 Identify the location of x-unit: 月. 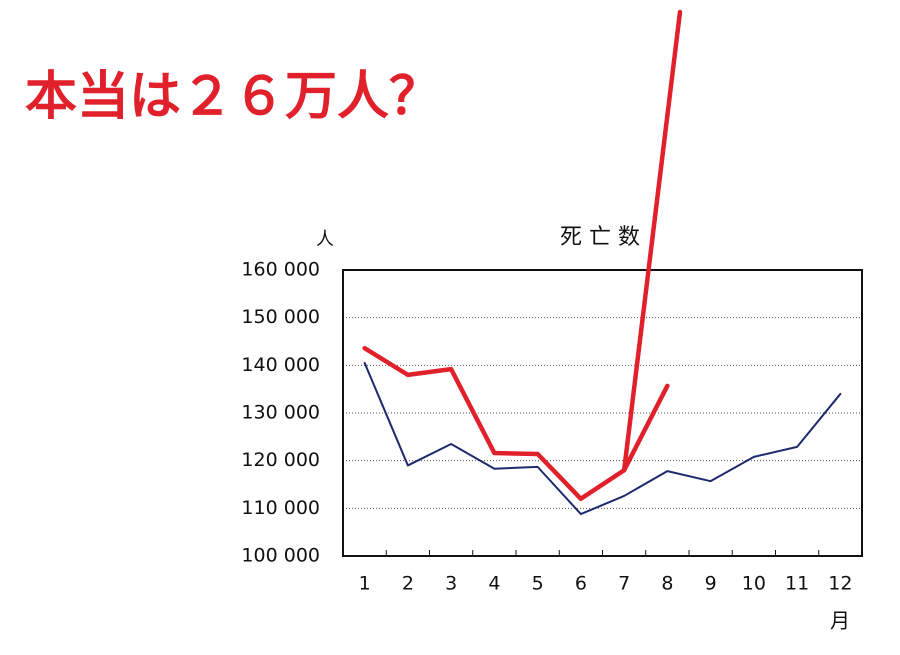
(840, 621).